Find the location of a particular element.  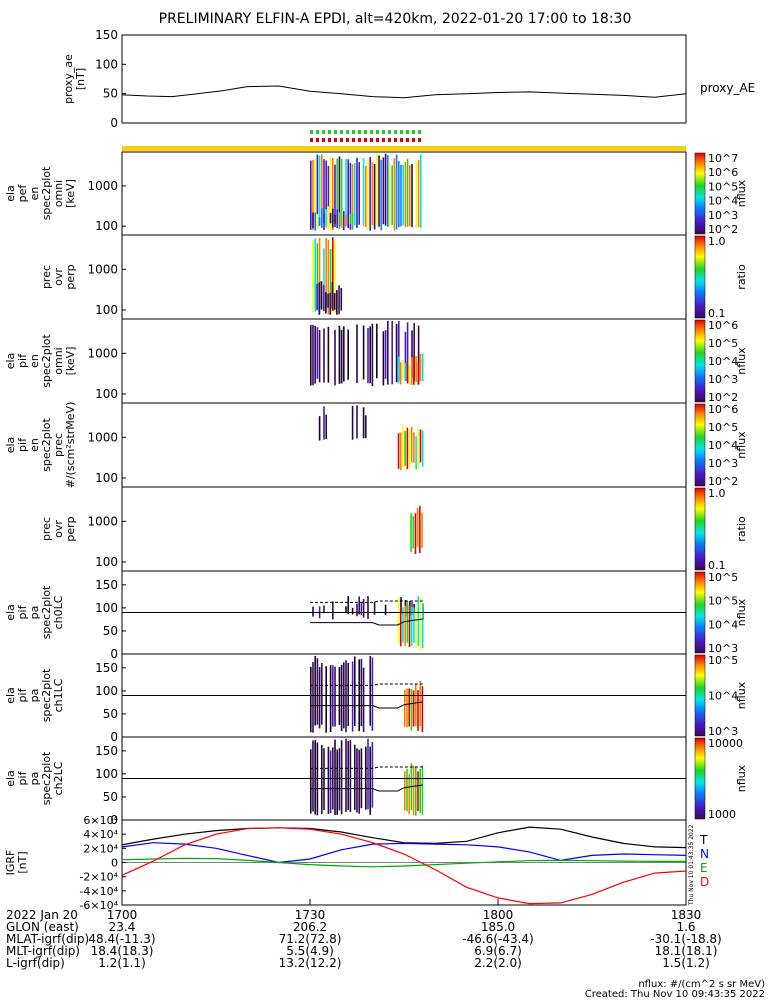

prec_ovr_perp_1-frame is located at coordinates (404, 277).